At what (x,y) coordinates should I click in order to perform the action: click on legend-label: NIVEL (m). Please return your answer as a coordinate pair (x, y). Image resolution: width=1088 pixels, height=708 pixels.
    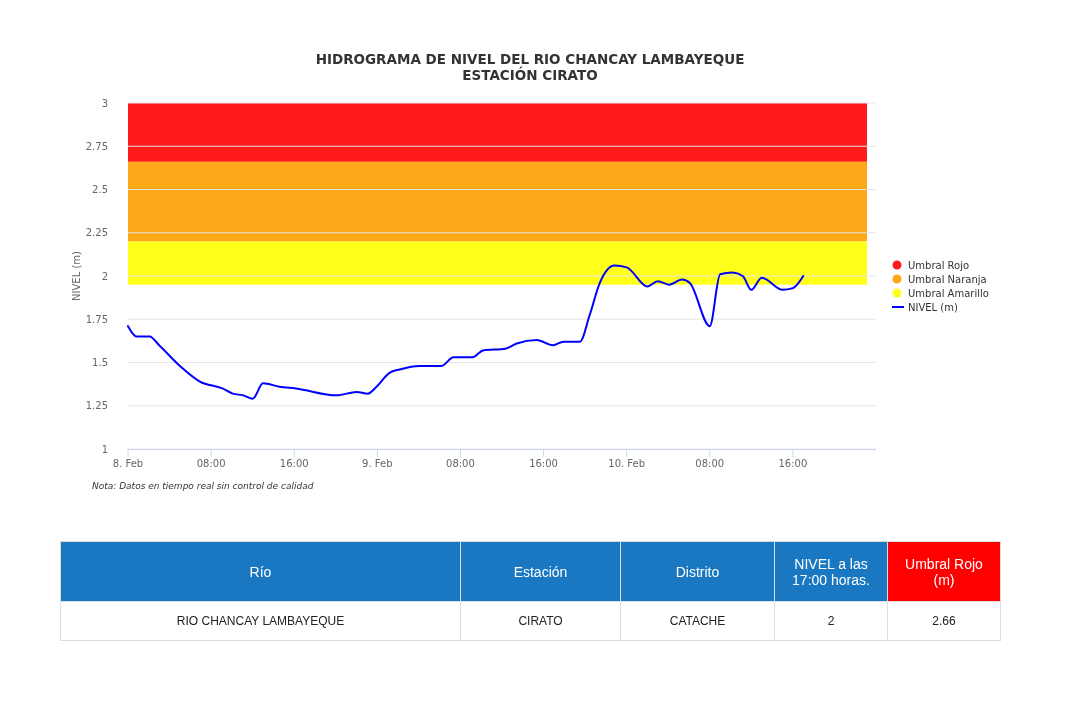
    Looking at the image, I should click on (933, 307).